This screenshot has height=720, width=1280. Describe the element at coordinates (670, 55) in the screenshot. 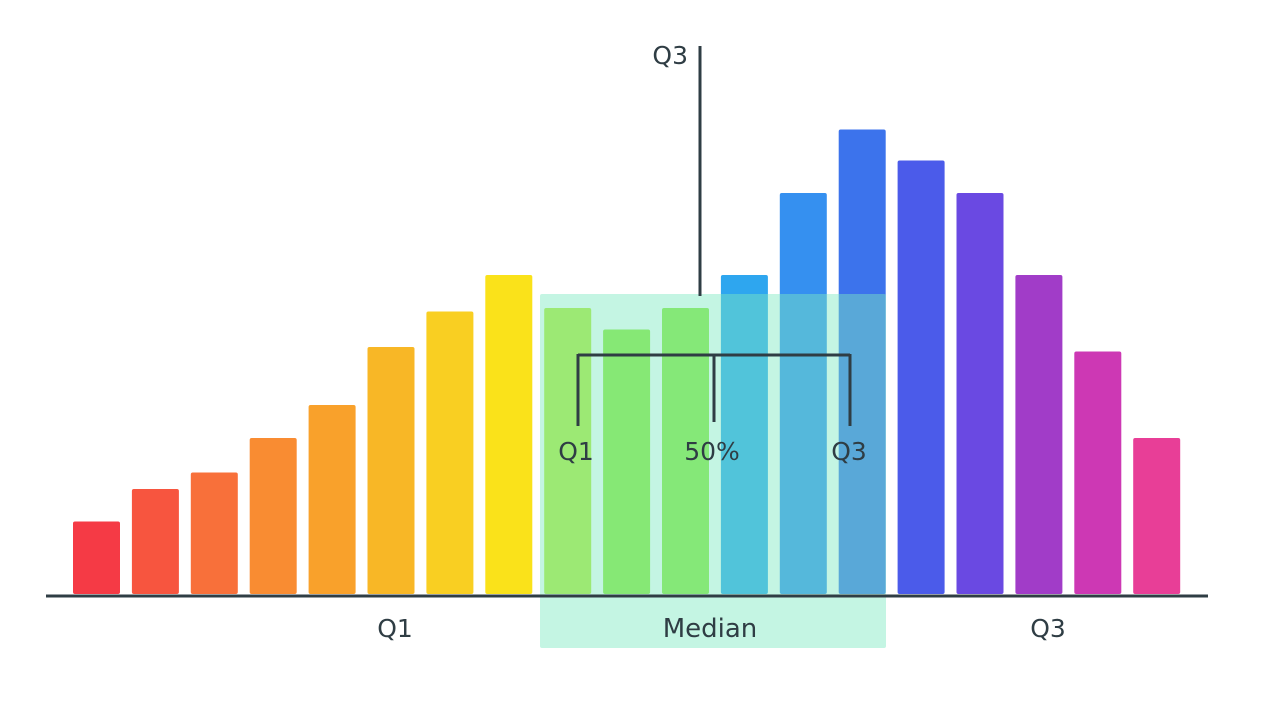

I see `top-q3-label: Q3` at that location.